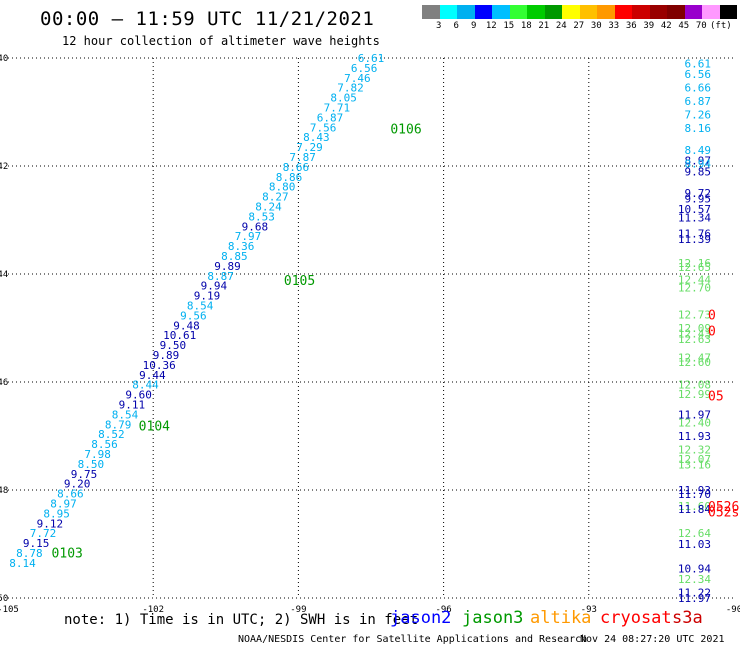 This screenshot has height=650, width=740. I want to click on swh-value: 8.50, so click(91, 464).